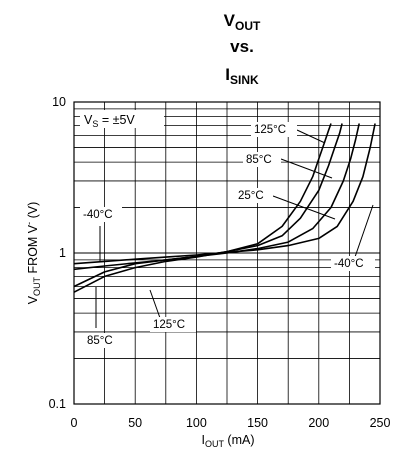 The height and width of the screenshot is (466, 405). I want to click on x-tick-label: 50, so click(135, 423).